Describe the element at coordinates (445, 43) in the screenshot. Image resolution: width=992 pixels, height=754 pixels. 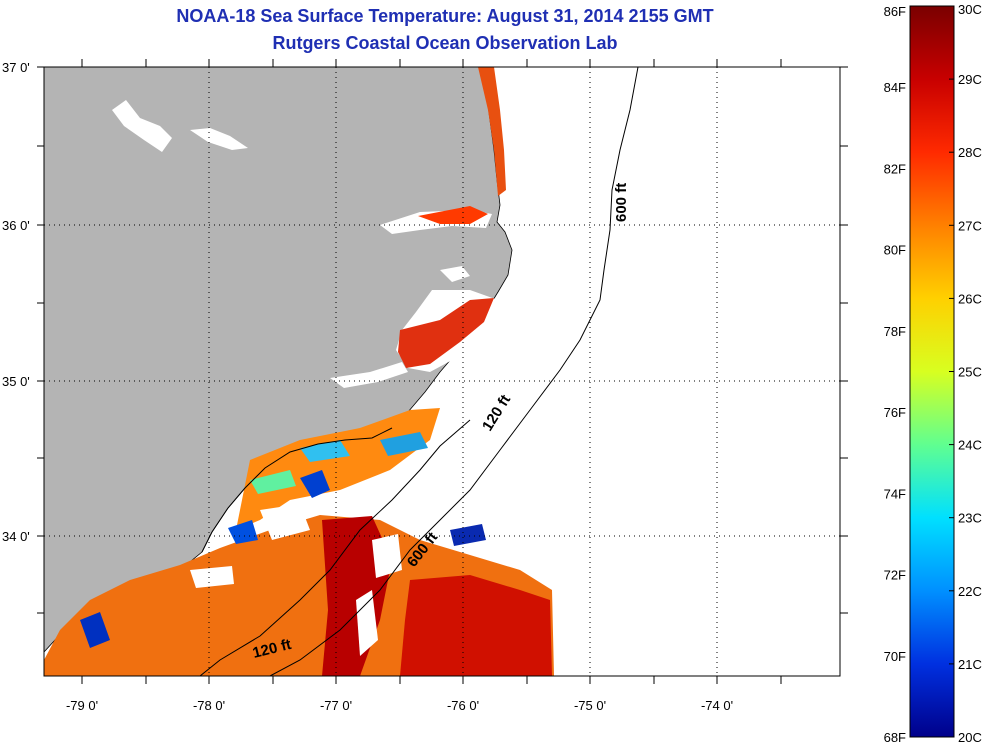
I see `map-subtitle: Rutgers Coastal Ocean Observation Lab` at that location.